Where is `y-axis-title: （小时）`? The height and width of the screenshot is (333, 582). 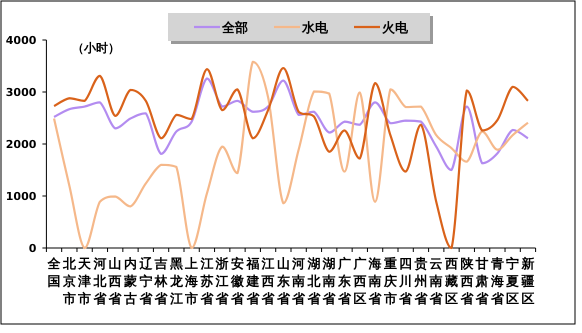 y-axis-title: （小时） is located at coordinates (96, 48).